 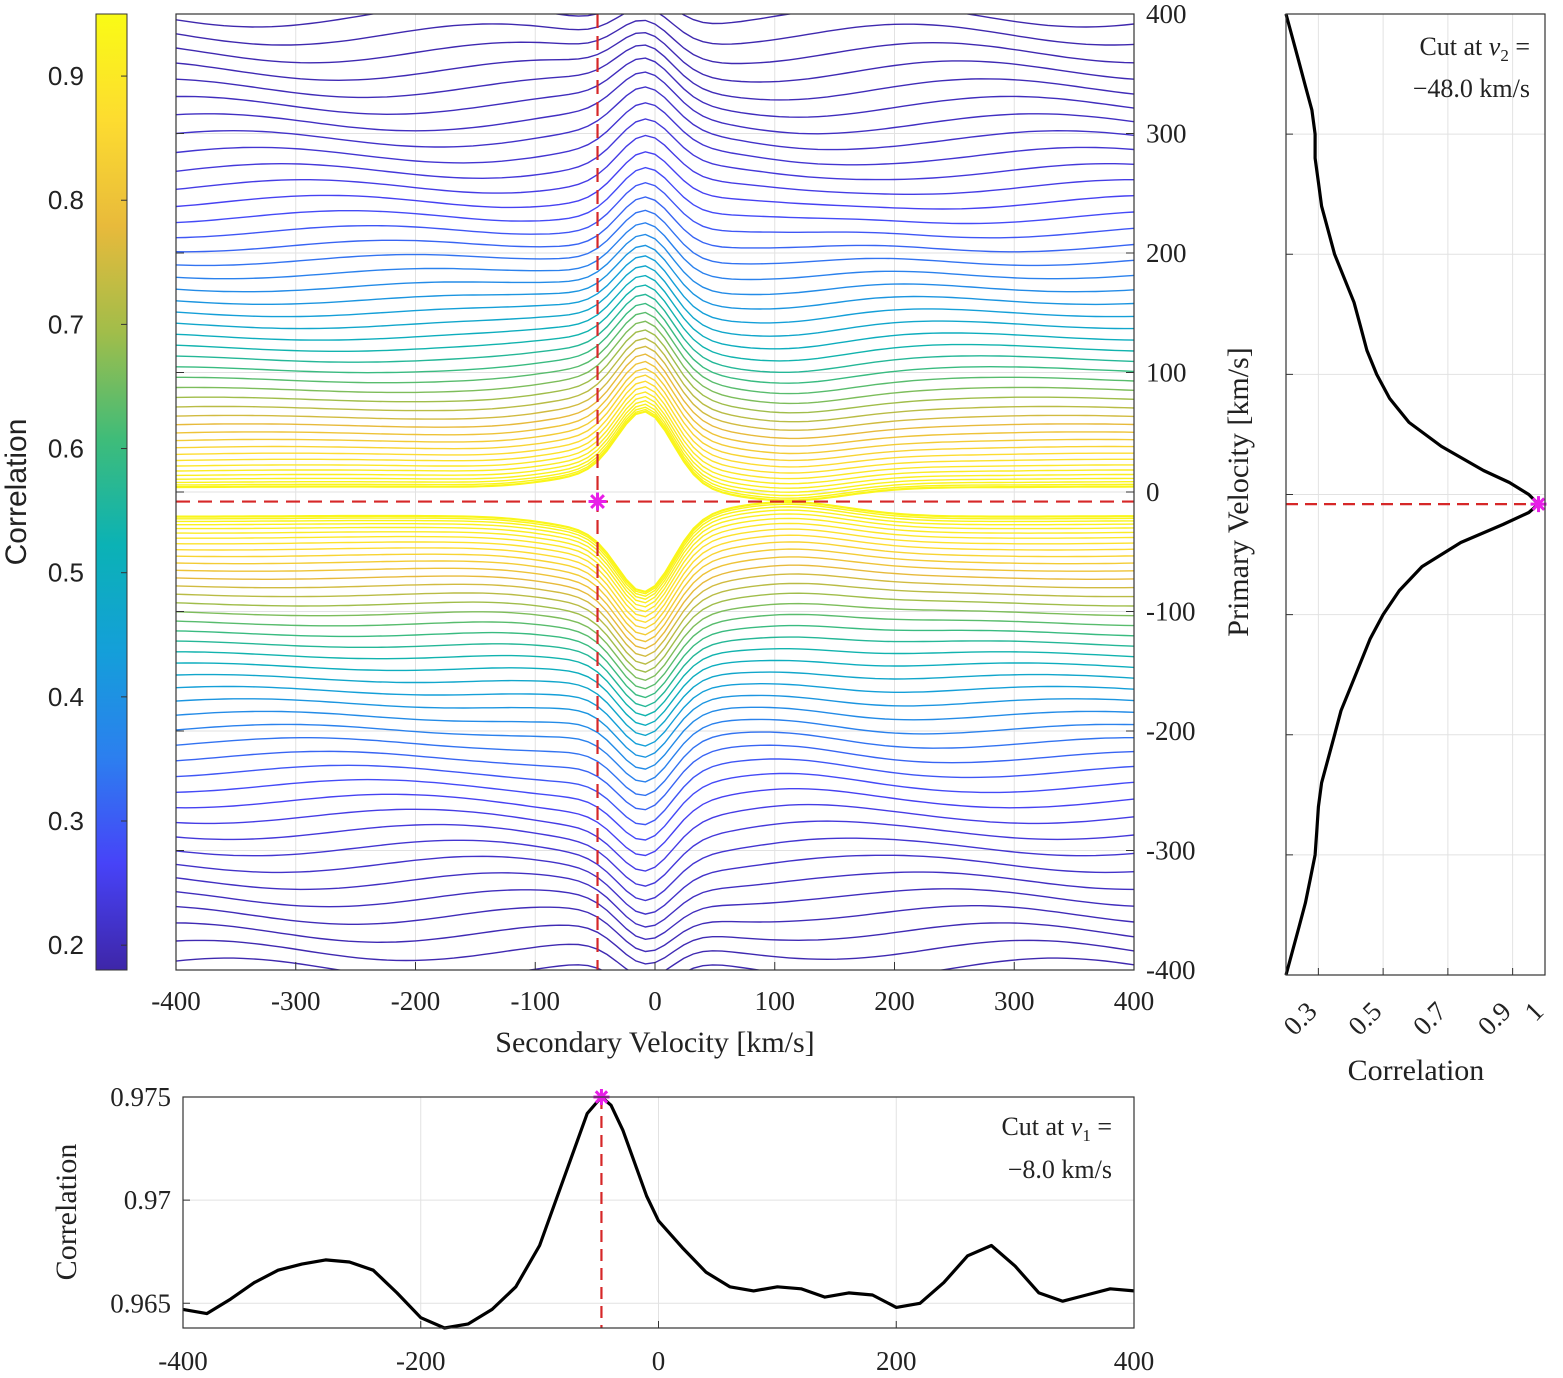 What do you see at coordinates (1166, 14) in the screenshot?
I see `contour-y-tick-label: 400` at bounding box center [1166, 14].